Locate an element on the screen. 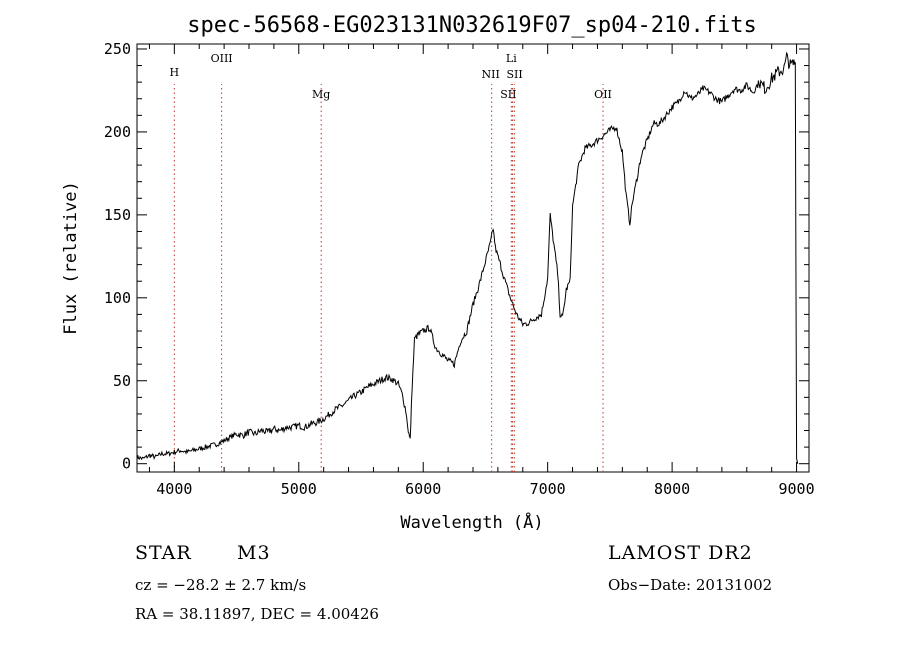  redshift-velocity: cz = −28.2 ± 2.7 km/s is located at coordinates (221, 585).